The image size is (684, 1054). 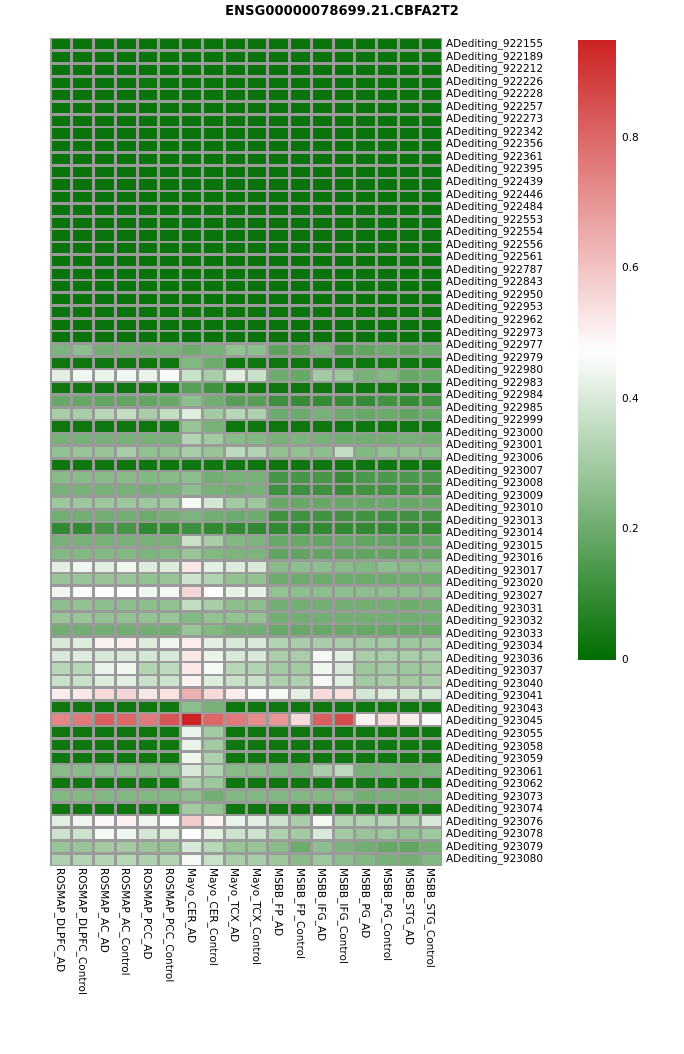 What do you see at coordinates (494, 294) in the screenshot?
I see `row-label: ADediting_922950` at bounding box center [494, 294].